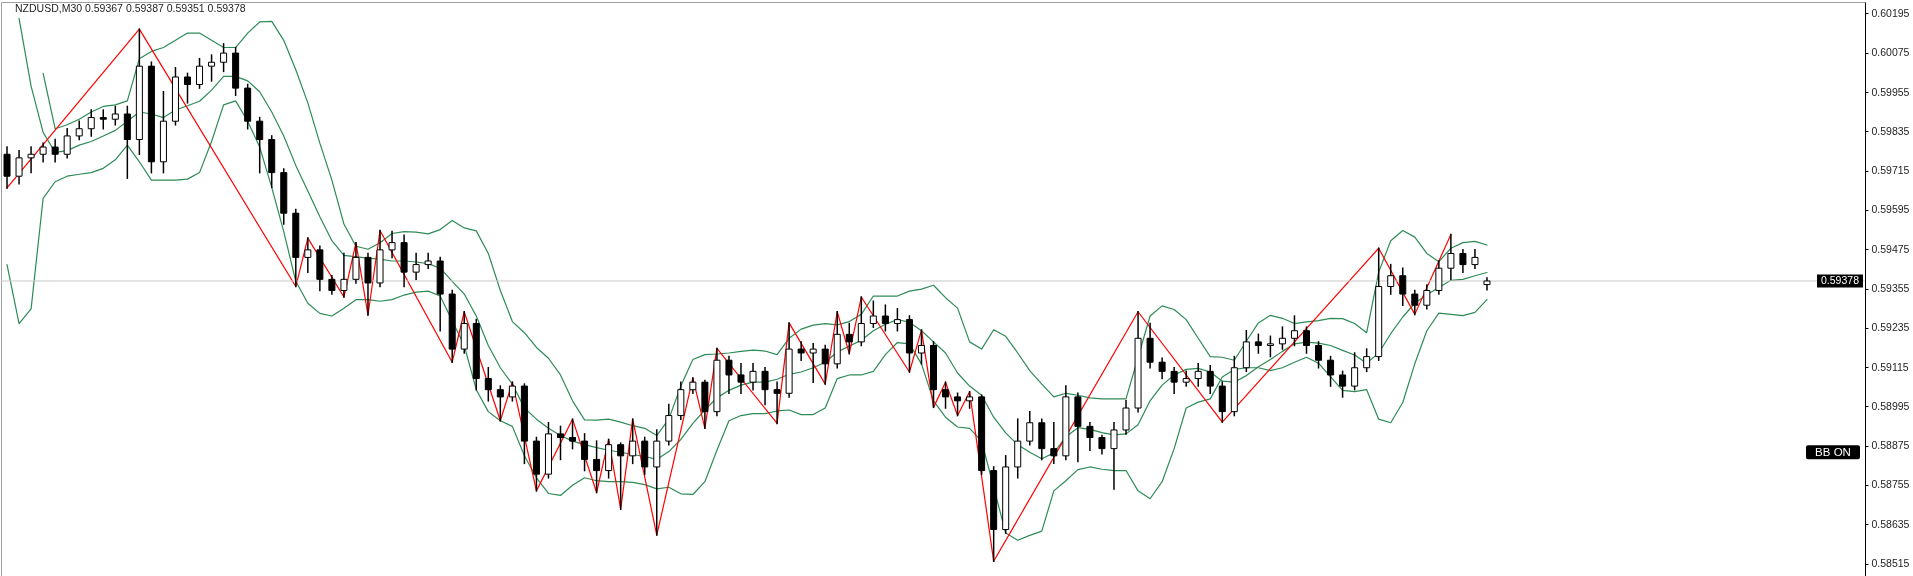 The height and width of the screenshot is (576, 1913). What do you see at coordinates (1840, 279) in the screenshot?
I see `ref-line-label: 0.59378` at bounding box center [1840, 279].